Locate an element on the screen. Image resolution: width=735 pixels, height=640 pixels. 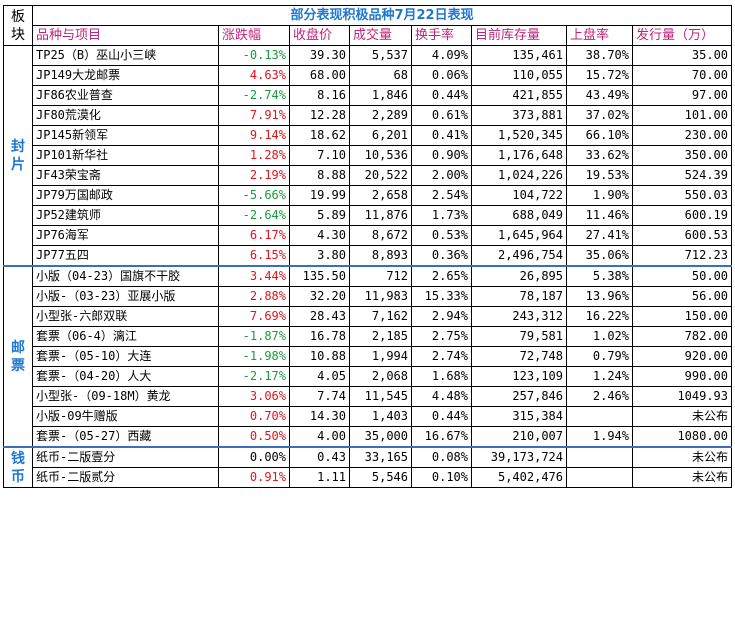
issue-cell: 56.00 is located at coordinates (682, 296).